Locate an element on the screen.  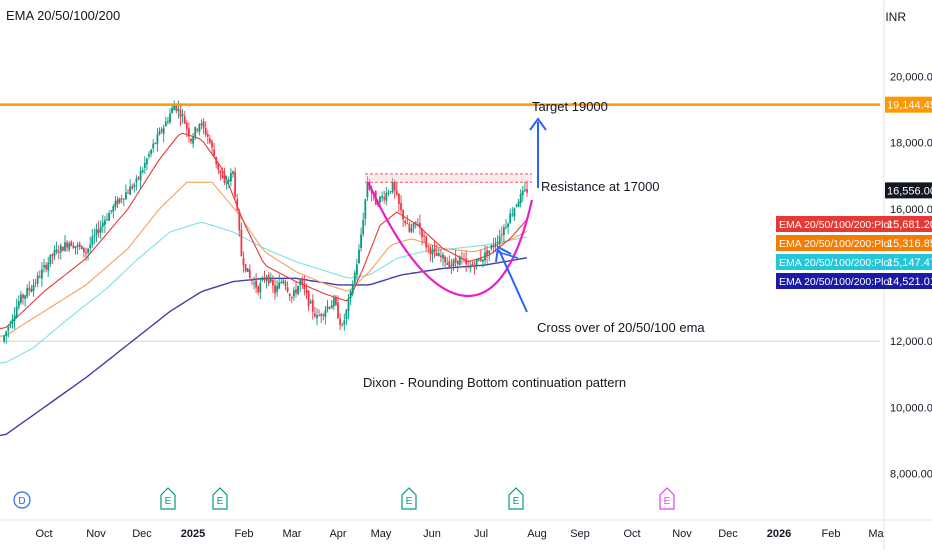
x-tick-label: May is located at coordinates (381, 534).